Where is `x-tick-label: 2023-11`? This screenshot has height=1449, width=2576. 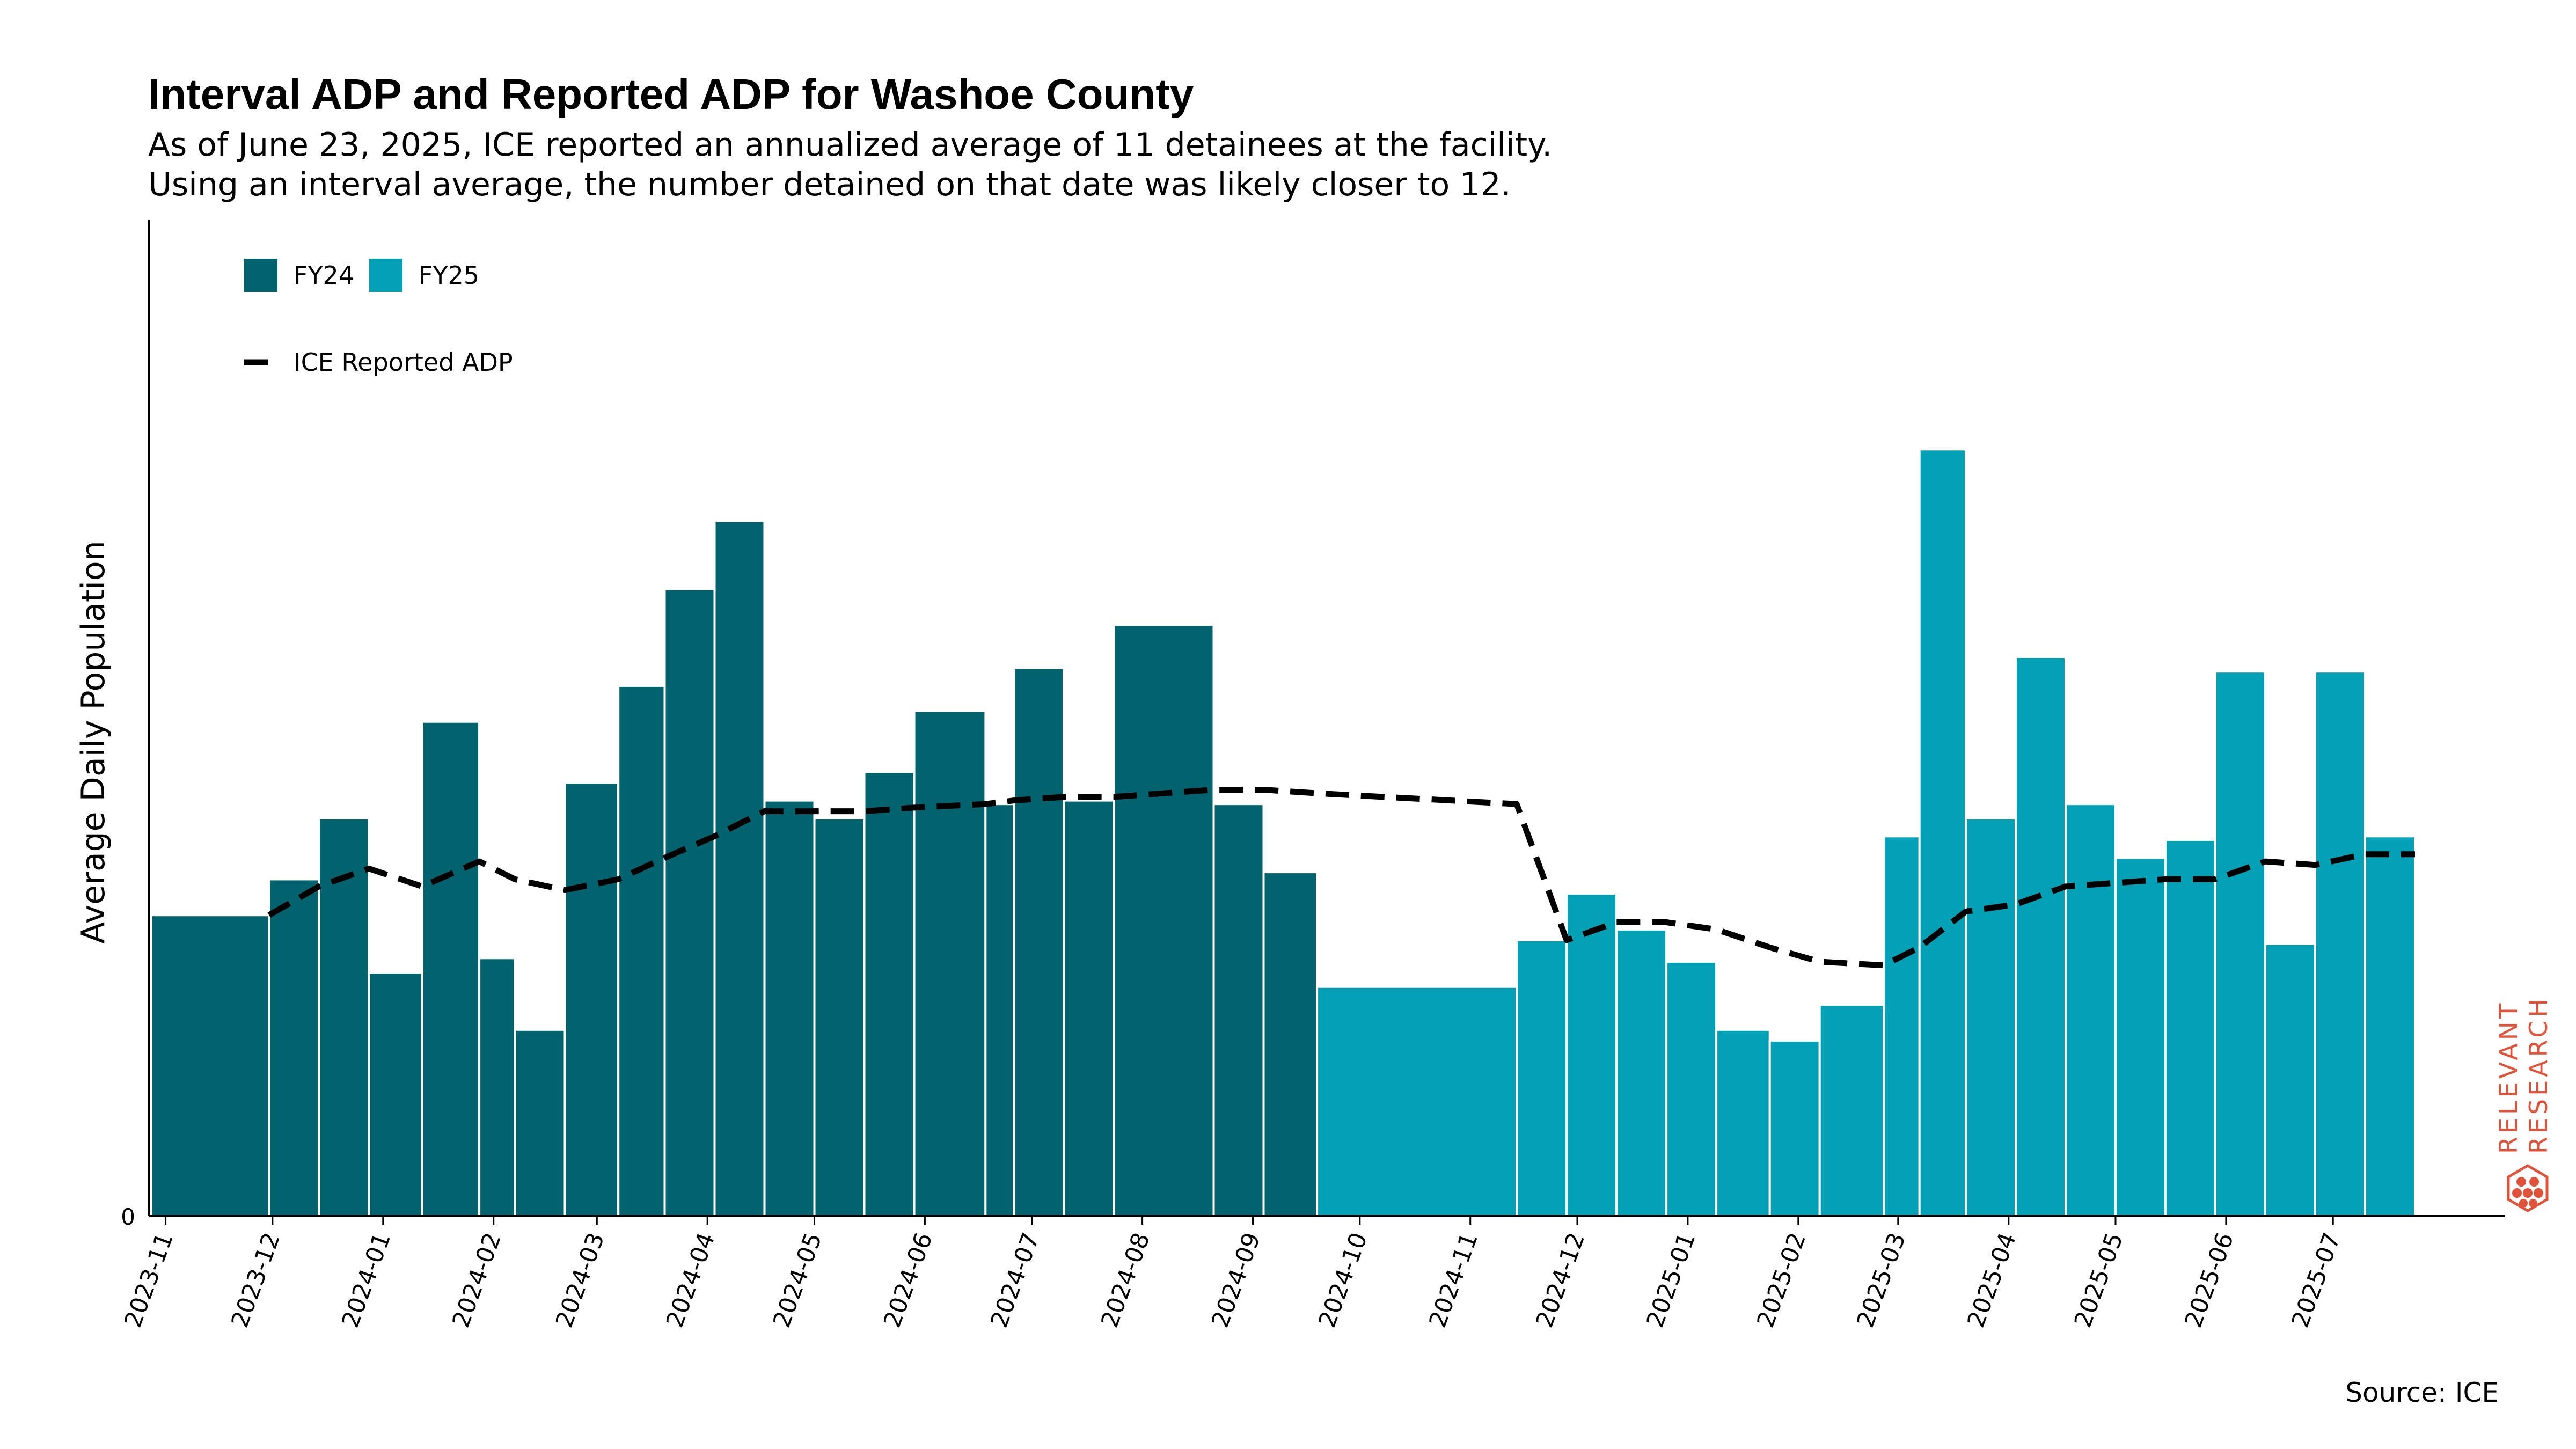 x-tick-label: 2023-11 is located at coordinates (149, 1280).